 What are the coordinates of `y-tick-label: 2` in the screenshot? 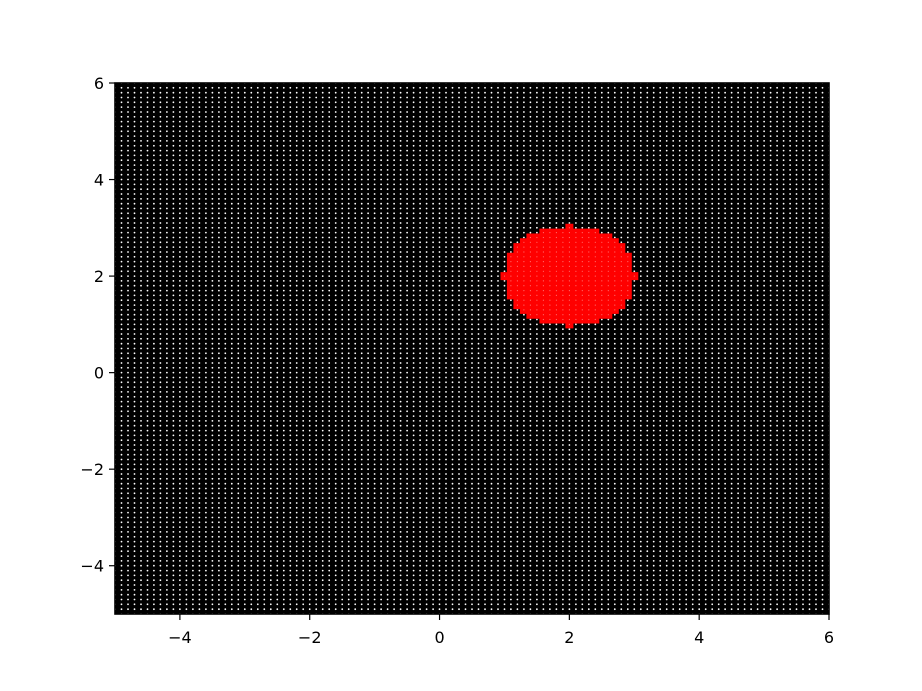 It's located at (99, 276).